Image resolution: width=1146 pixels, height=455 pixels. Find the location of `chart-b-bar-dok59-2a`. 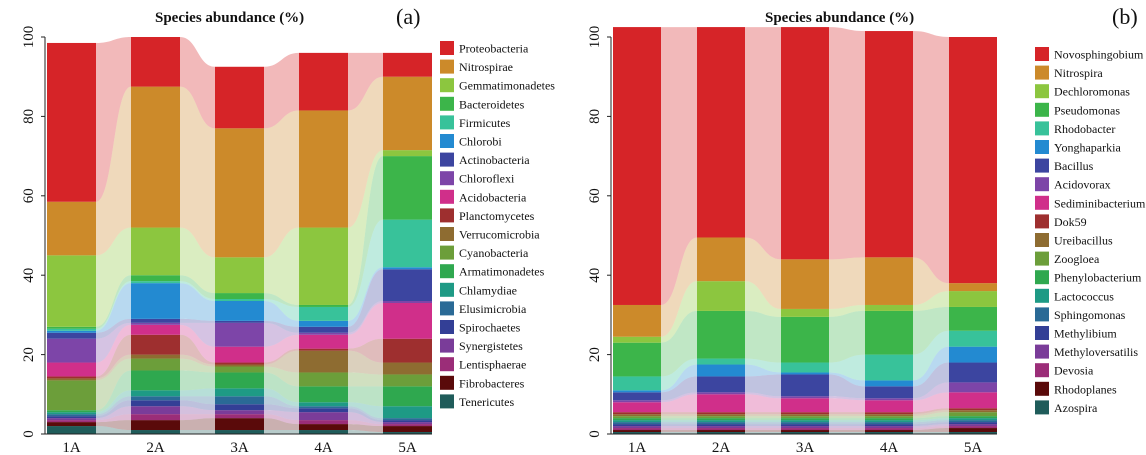

chart-b-bar-dok59-2a is located at coordinates (721, 413).